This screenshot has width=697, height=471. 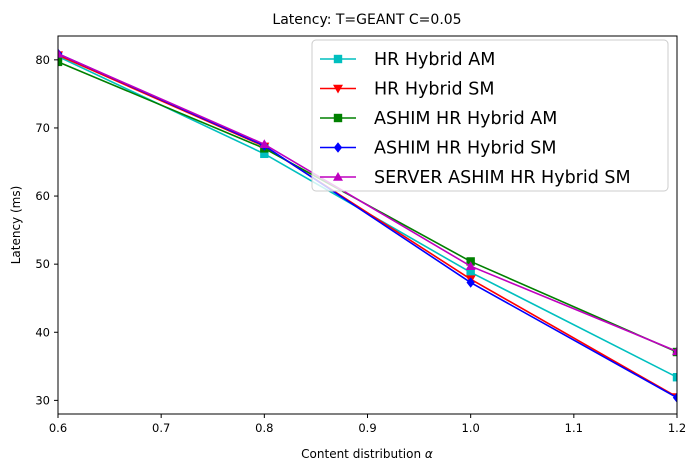 What do you see at coordinates (58, 428) in the screenshot?
I see `x-tick-label: 0.6` at bounding box center [58, 428].